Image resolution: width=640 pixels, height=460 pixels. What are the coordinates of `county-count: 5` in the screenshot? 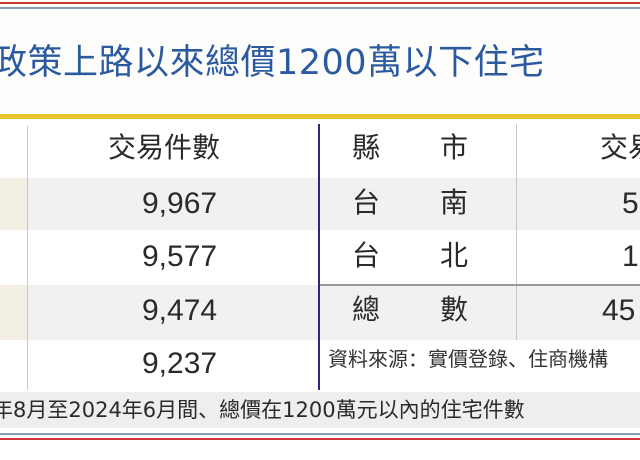 It's located at (630, 203).